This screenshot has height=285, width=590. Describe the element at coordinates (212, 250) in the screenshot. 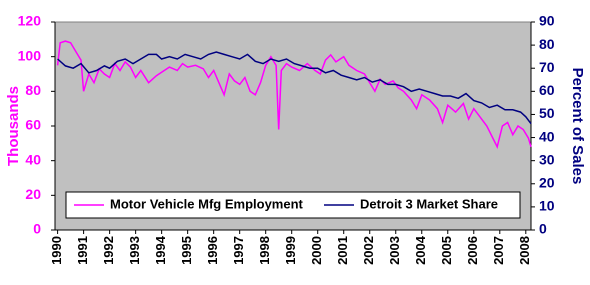

I see `x-tick-label: 1996` at that location.